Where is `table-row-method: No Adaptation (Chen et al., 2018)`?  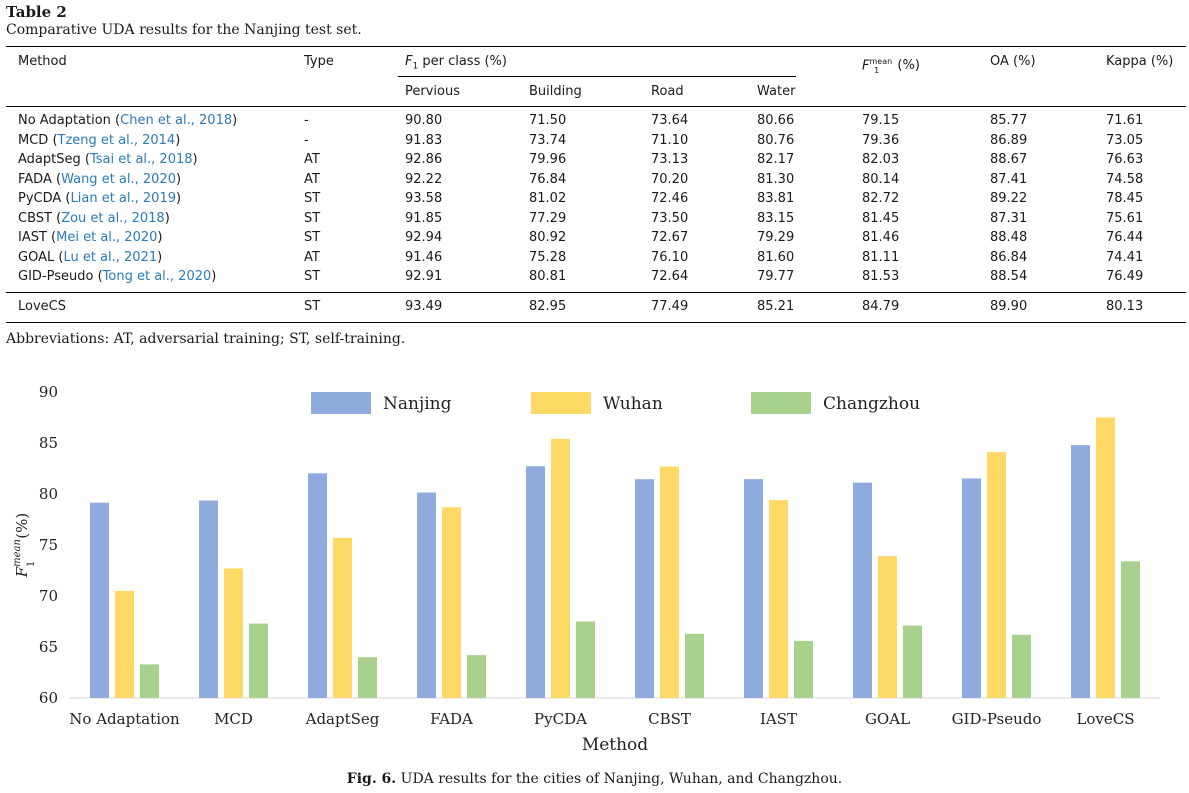 table-row-method: No Adaptation (Chen et al., 2018) is located at coordinates (128, 120).